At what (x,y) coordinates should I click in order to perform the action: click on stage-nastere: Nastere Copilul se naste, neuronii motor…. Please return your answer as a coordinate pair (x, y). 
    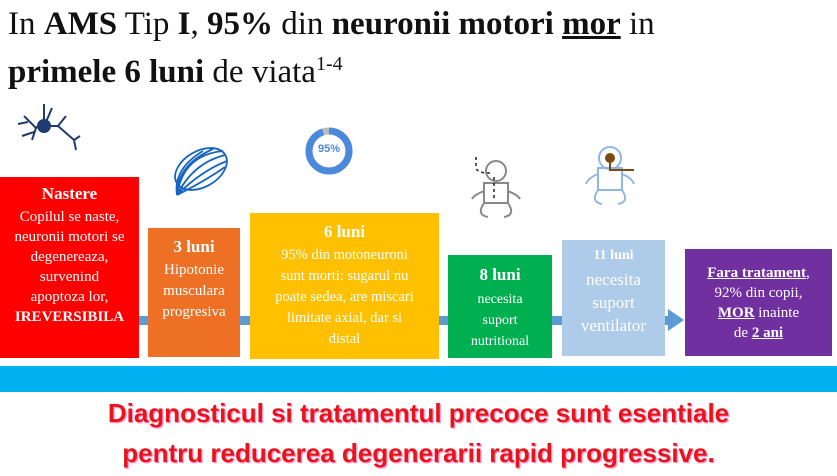
    Looking at the image, I should click on (69, 267).